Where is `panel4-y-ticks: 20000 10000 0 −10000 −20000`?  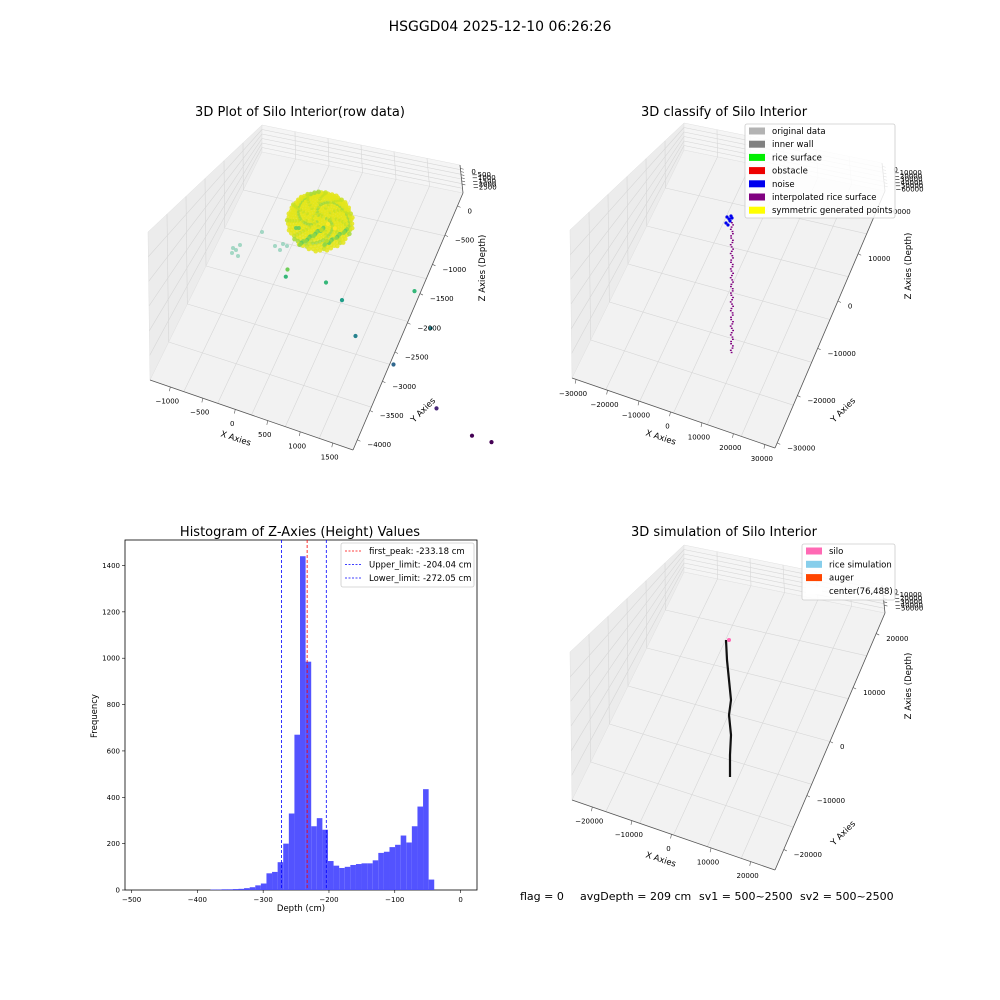
panel4-y-ticks: 20000 10000 0 −10000 −20000 is located at coordinates (845, 746).